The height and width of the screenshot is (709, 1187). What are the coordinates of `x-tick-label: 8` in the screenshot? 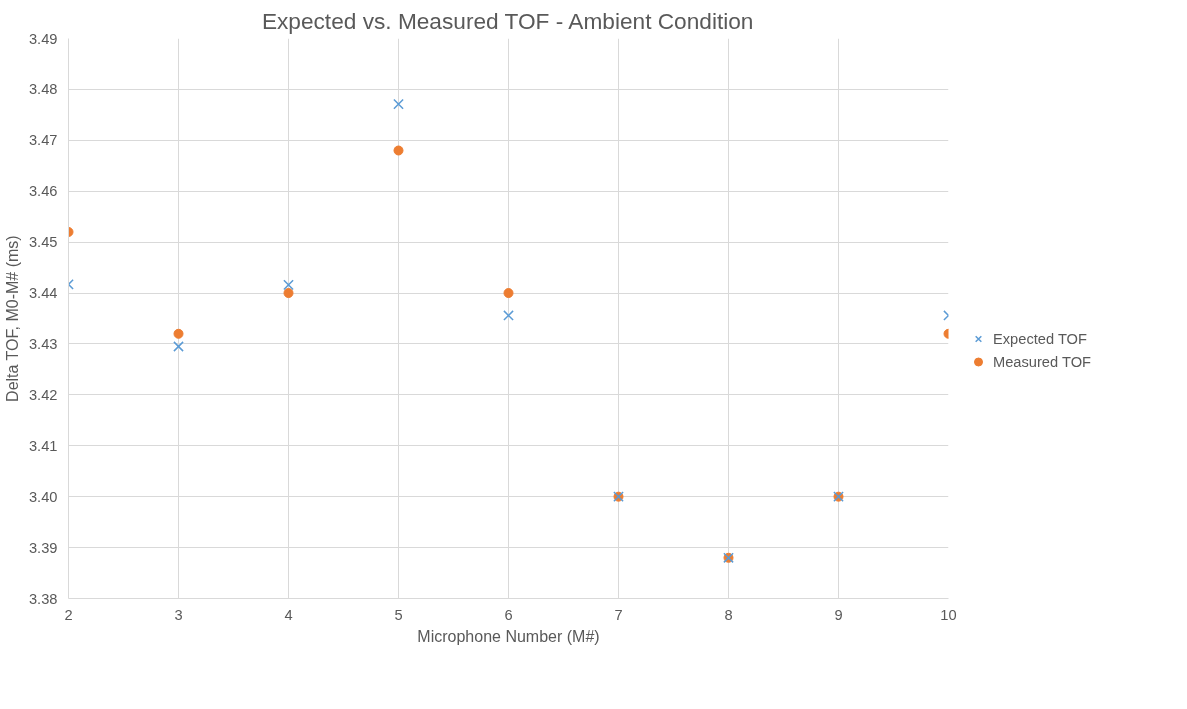 It's located at (728, 614).